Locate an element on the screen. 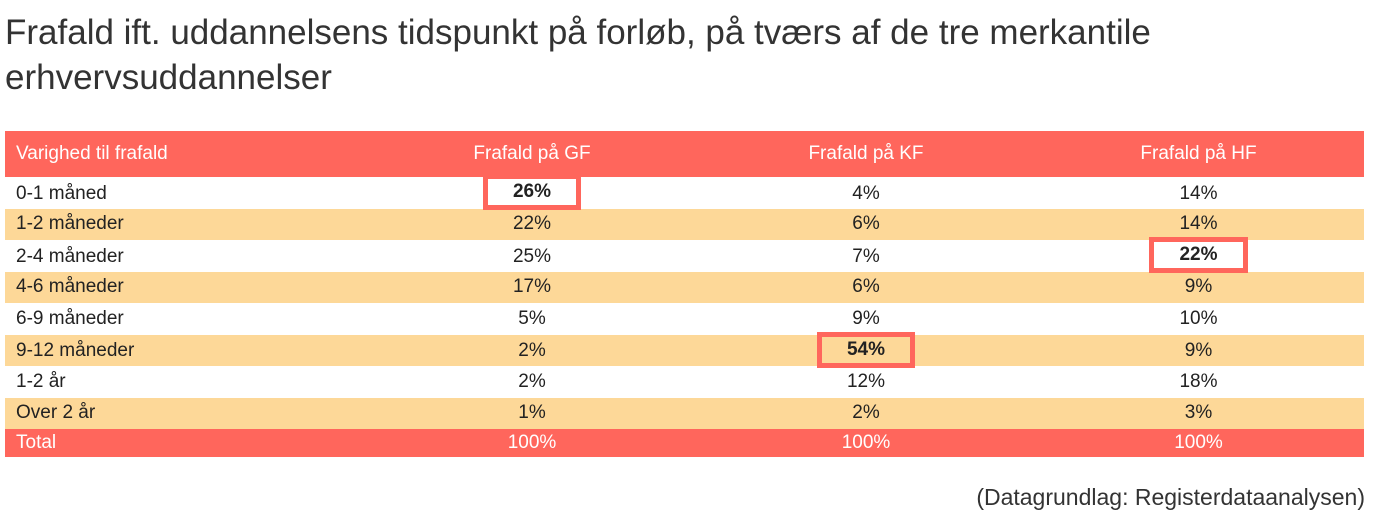  cell-value: 4% is located at coordinates (866, 193).